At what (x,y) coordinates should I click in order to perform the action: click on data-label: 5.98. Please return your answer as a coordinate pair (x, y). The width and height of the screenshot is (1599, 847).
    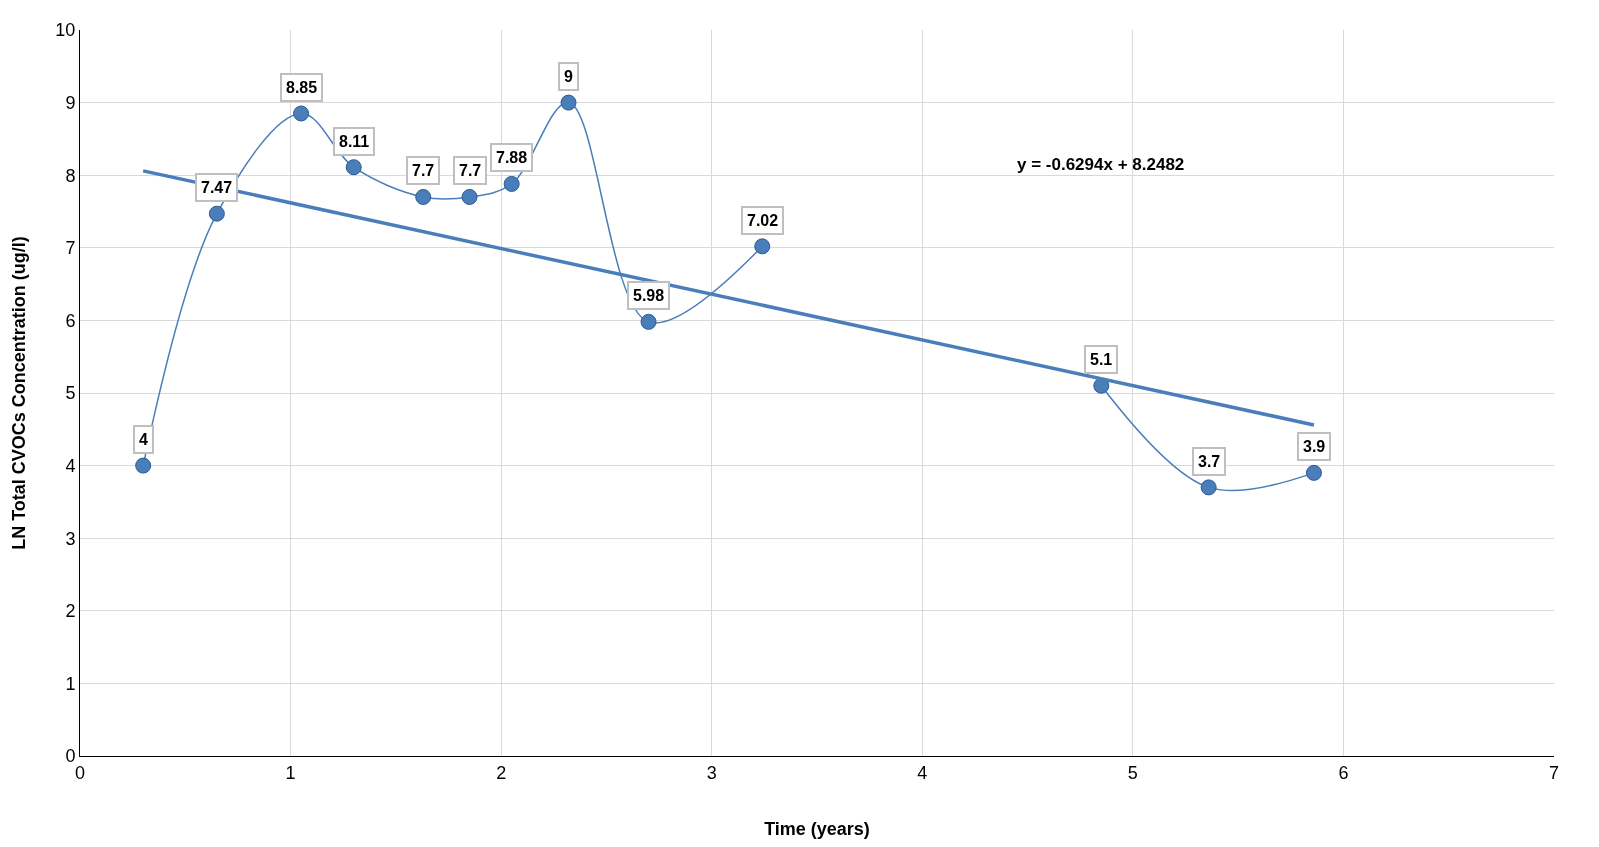
    Looking at the image, I should click on (649, 295).